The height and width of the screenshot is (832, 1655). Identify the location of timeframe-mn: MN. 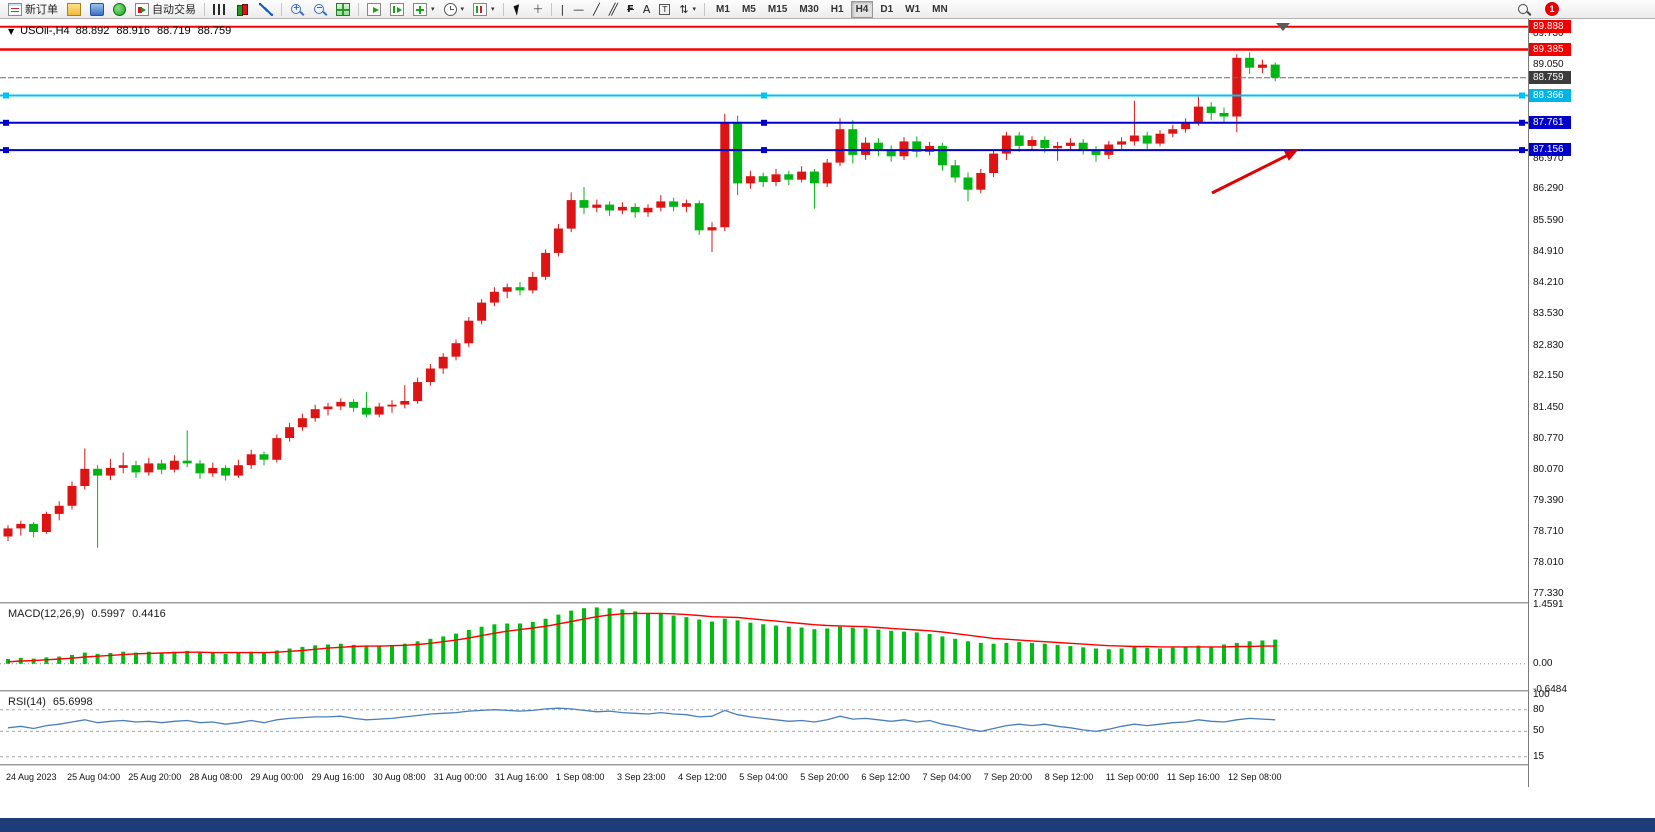
(940, 9).